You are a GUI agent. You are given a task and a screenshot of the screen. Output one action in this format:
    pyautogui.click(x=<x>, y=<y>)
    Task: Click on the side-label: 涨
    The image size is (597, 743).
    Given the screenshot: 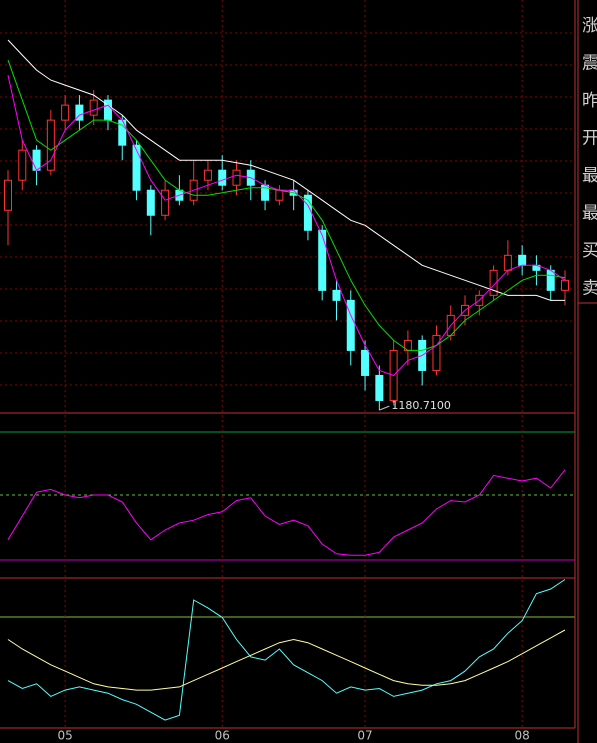 What is the action you would take?
    pyautogui.click(x=589, y=26)
    